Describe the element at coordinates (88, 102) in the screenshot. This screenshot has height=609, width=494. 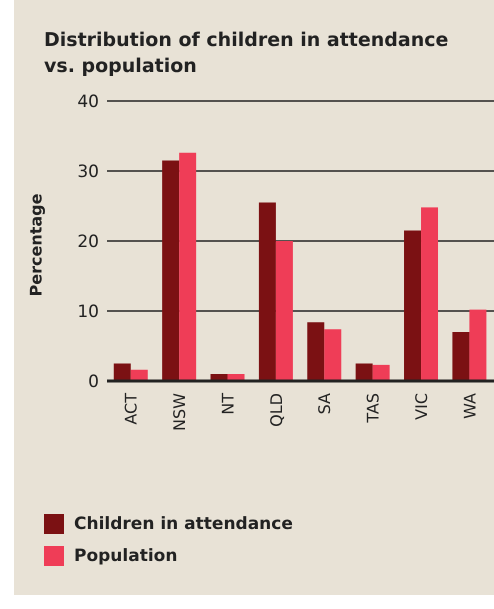
I see `y-tick-label: 40` at that location.